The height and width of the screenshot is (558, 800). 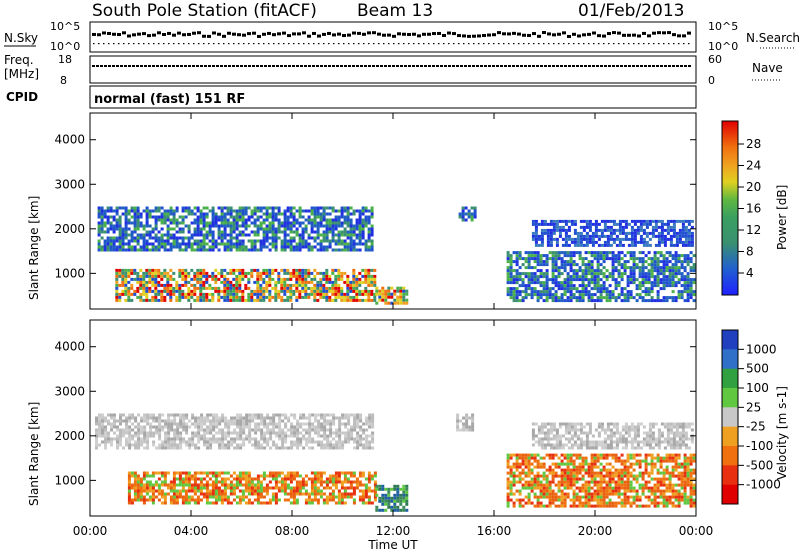 What do you see at coordinates (65, 59) in the screenshot?
I see `freq-tick-top: 18` at bounding box center [65, 59].